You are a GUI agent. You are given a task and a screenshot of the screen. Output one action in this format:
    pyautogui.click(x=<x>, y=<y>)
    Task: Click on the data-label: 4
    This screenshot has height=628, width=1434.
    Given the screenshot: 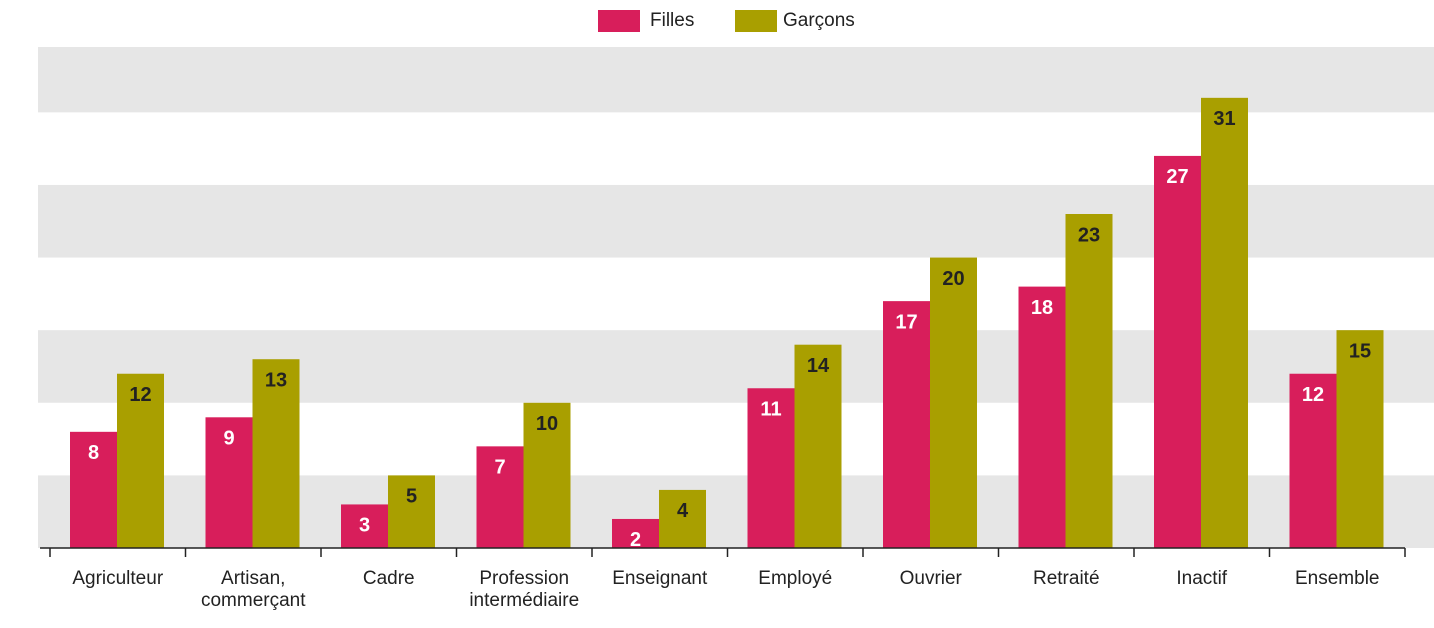 What is the action you would take?
    pyautogui.click(x=683, y=511)
    